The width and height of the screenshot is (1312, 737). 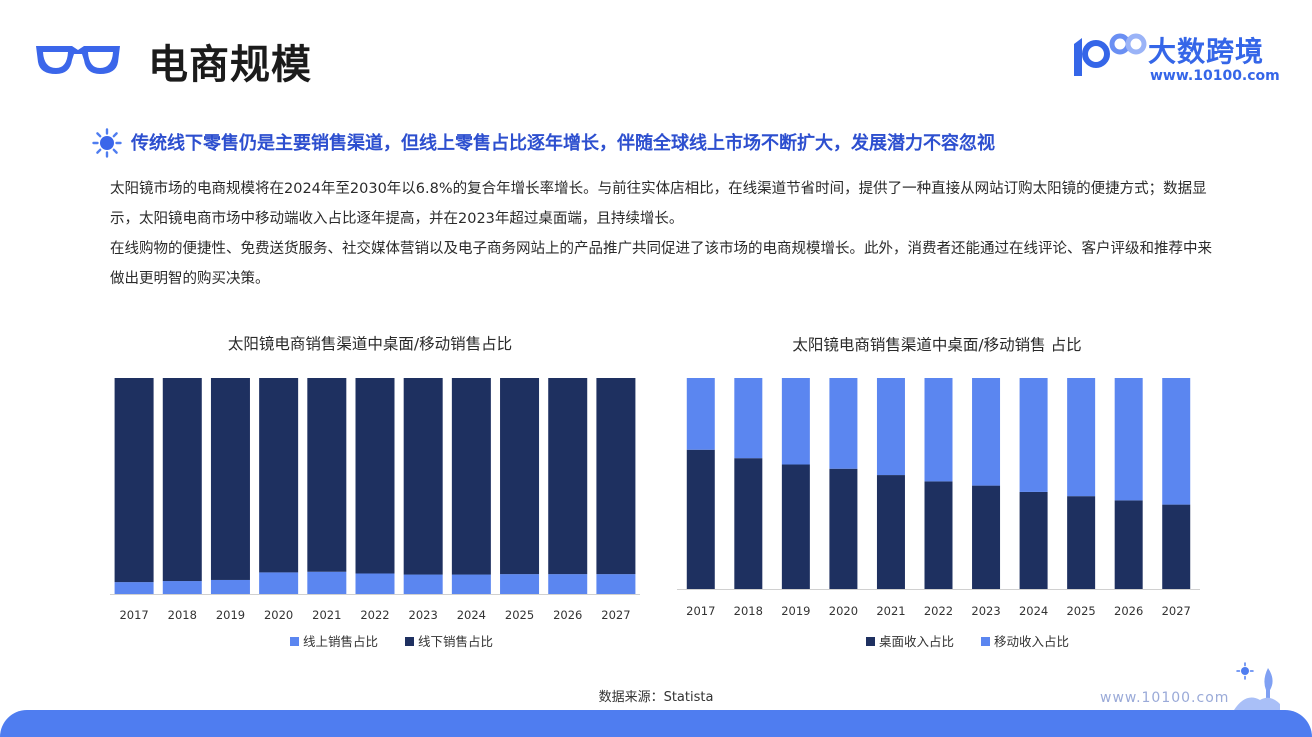 I want to click on chart-title: 太阳镜电商销售渠道中桌面/移动销售占比, so click(x=370, y=344).